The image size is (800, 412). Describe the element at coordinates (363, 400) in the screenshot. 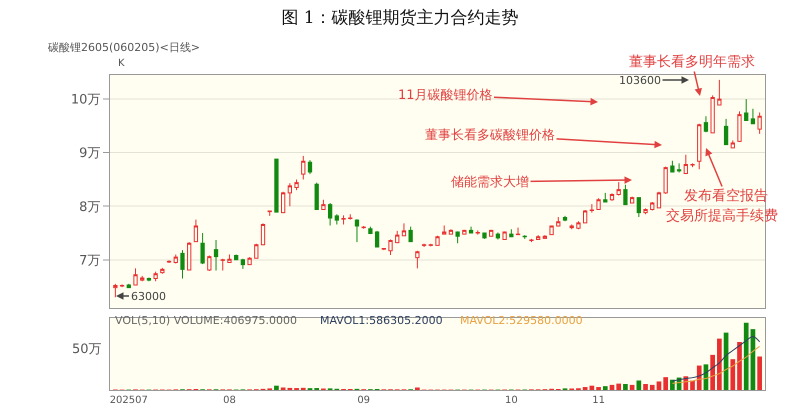

I see `x-tick-label: 09` at that location.